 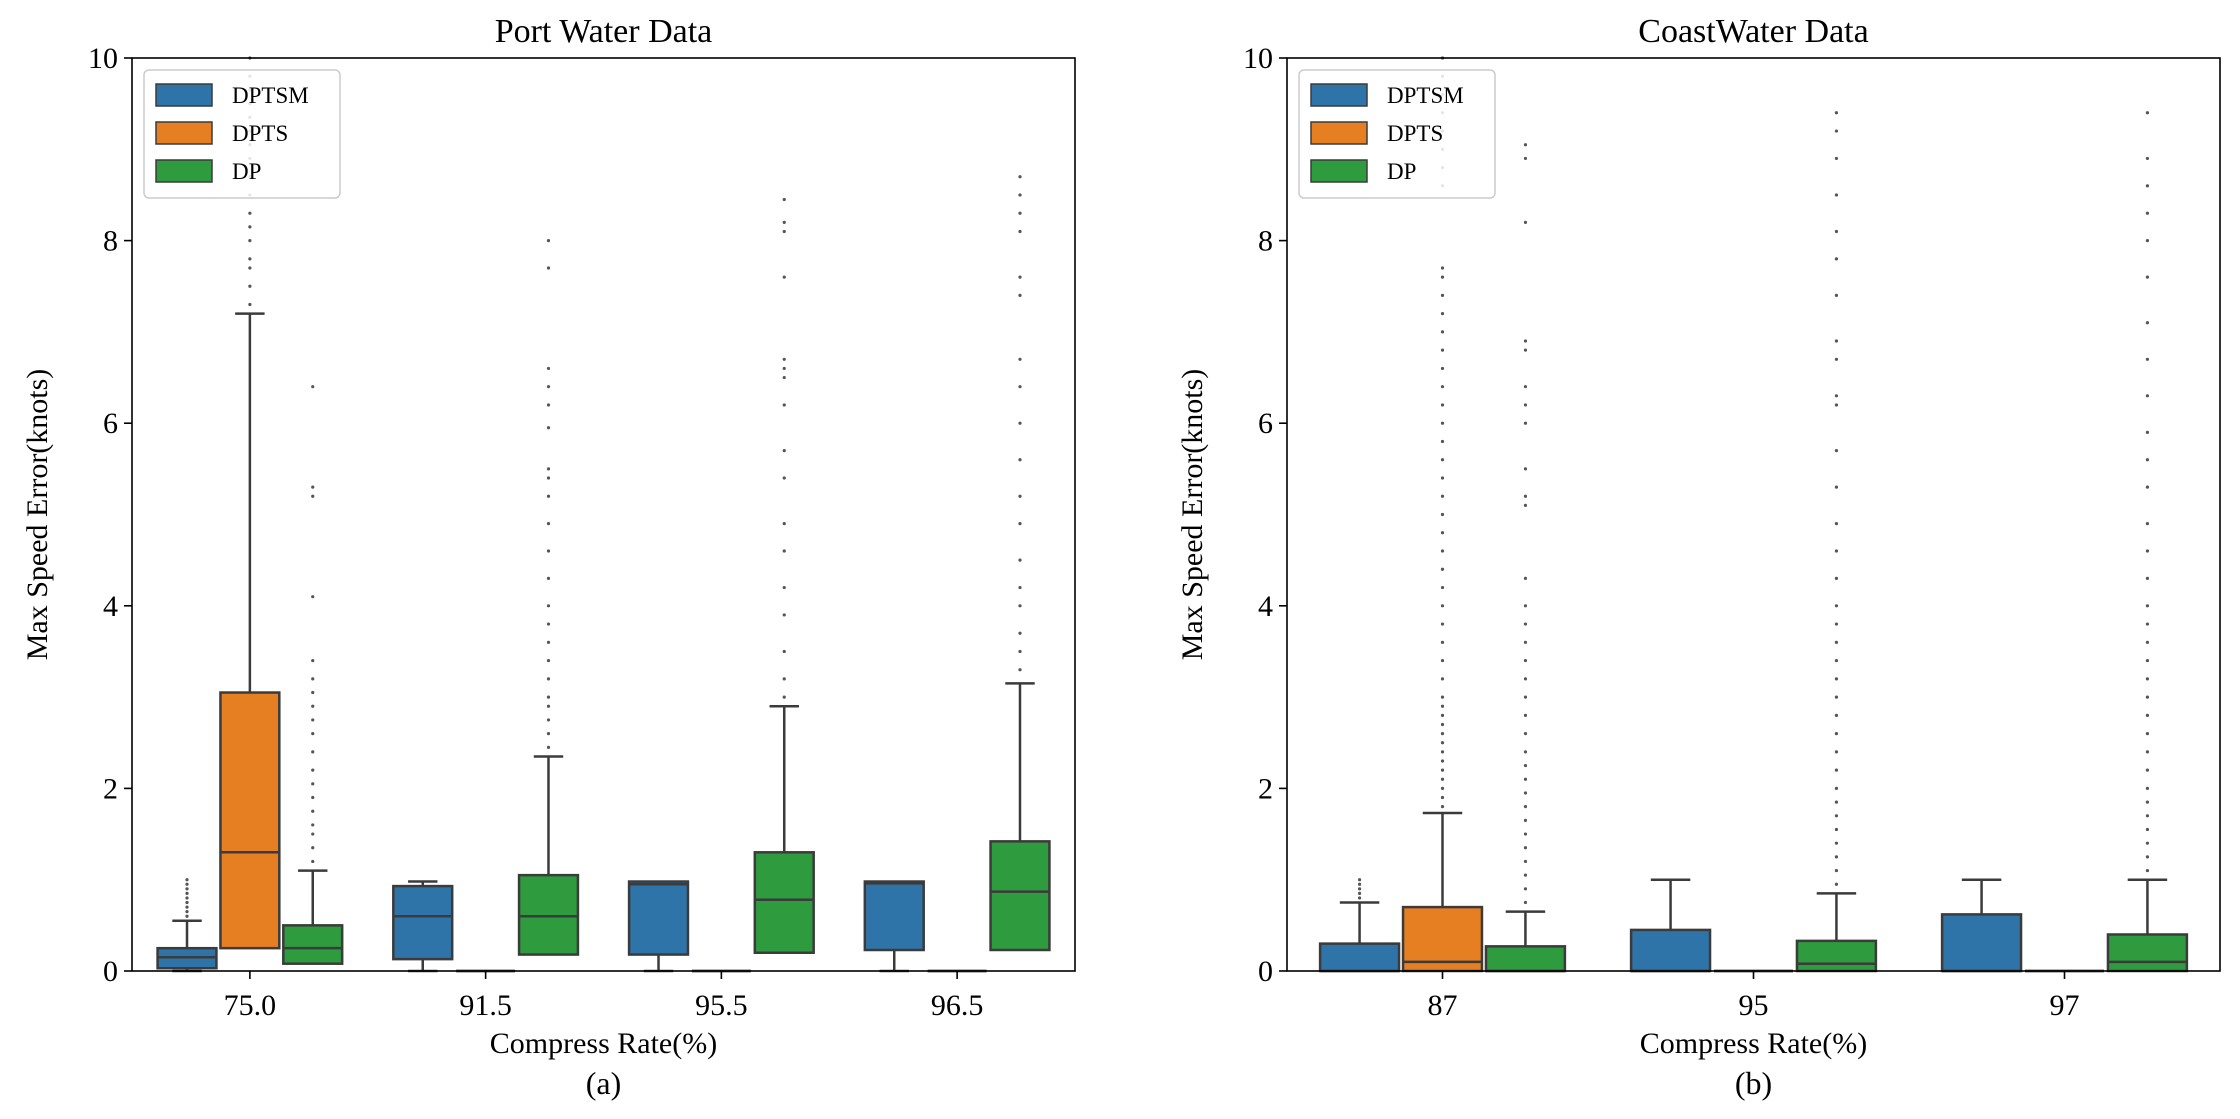 What do you see at coordinates (250, 1005) in the screenshot?
I see `x-tick-label: 75.0` at bounding box center [250, 1005].